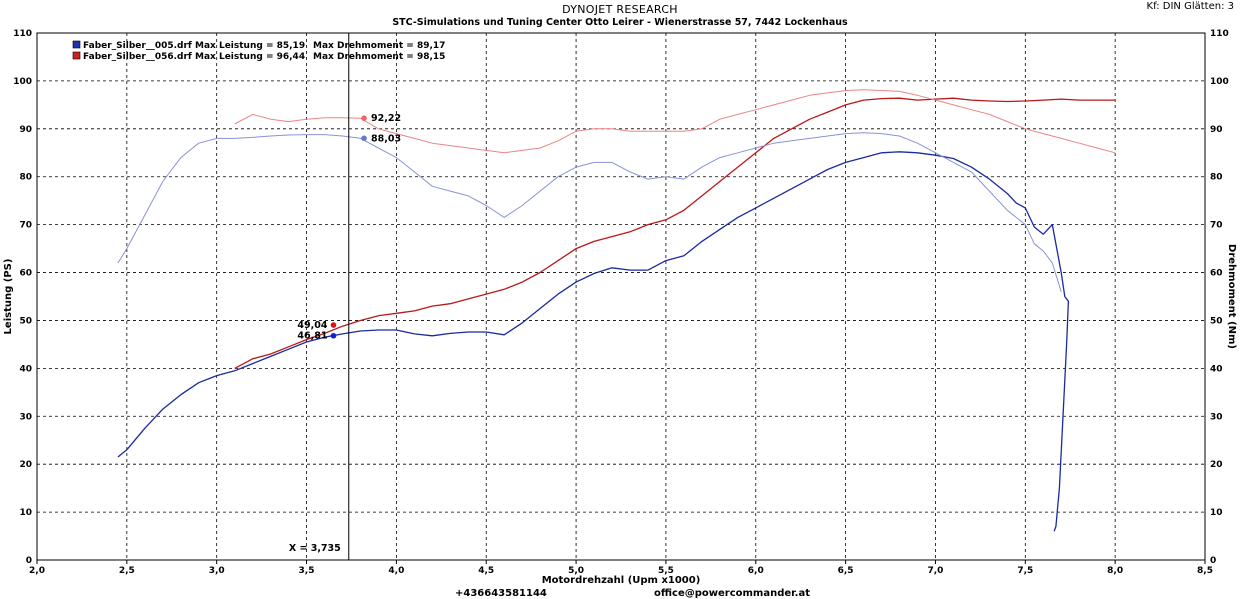 This screenshot has width=1240, height=599. Describe the element at coordinates (935, 571) in the screenshot. I see `x-tick-label: 7,0` at that location.